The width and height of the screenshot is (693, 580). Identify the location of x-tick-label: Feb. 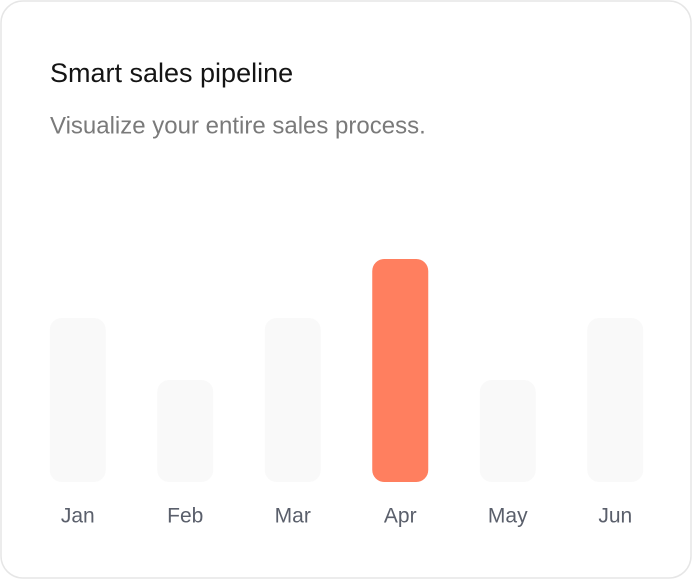
(185, 516).